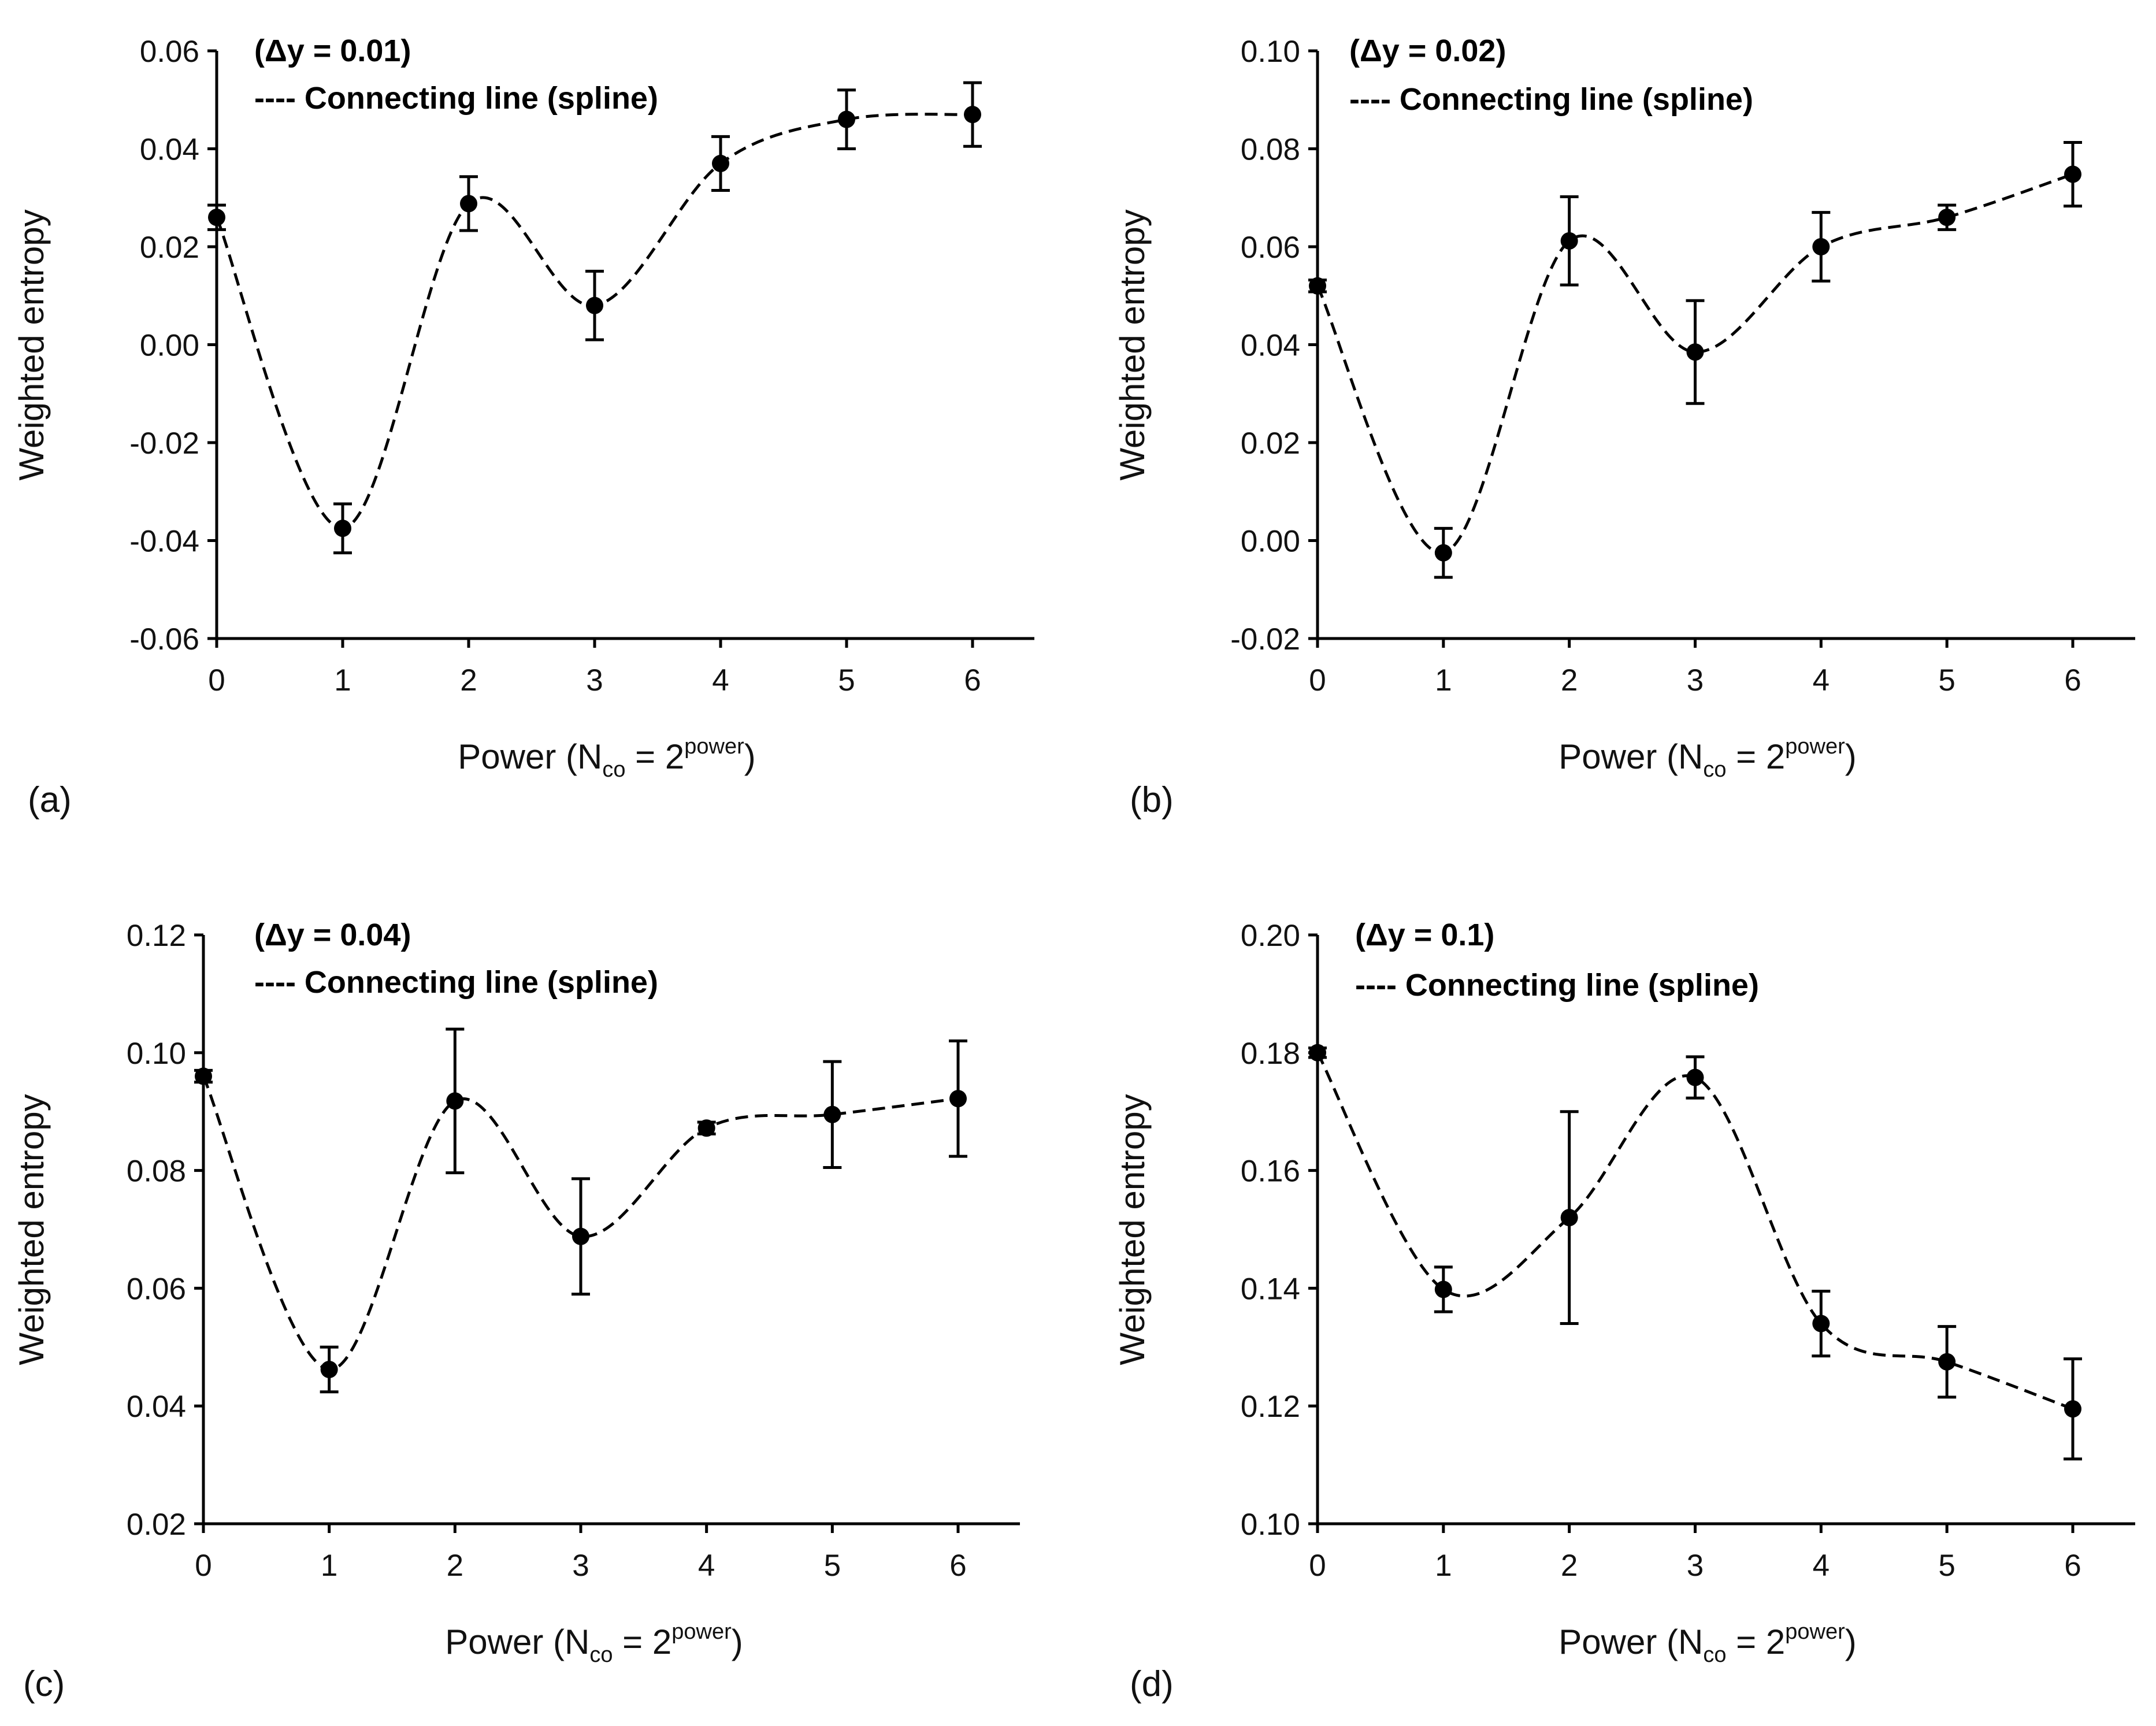 Image resolution: width=2156 pixels, height=1726 pixels. I want to click on y-tick-label: 0.14, so click(1270, 1289).